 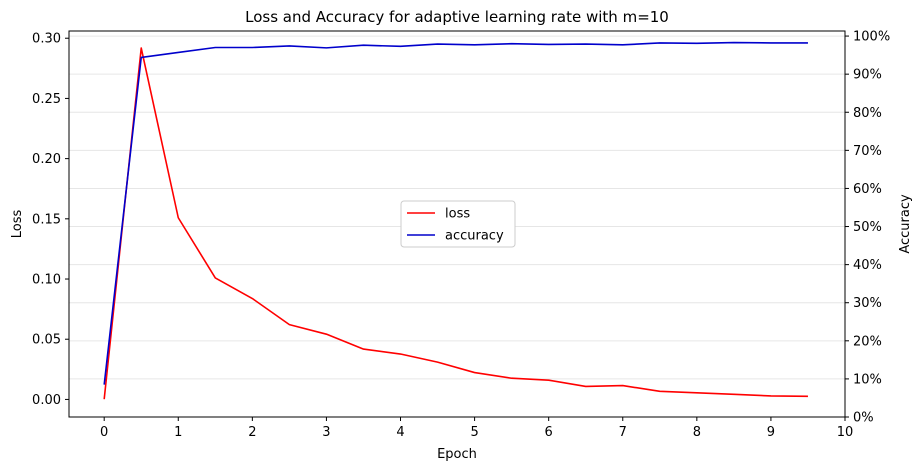 I want to click on x-tick-label: 5, so click(x=474, y=432).